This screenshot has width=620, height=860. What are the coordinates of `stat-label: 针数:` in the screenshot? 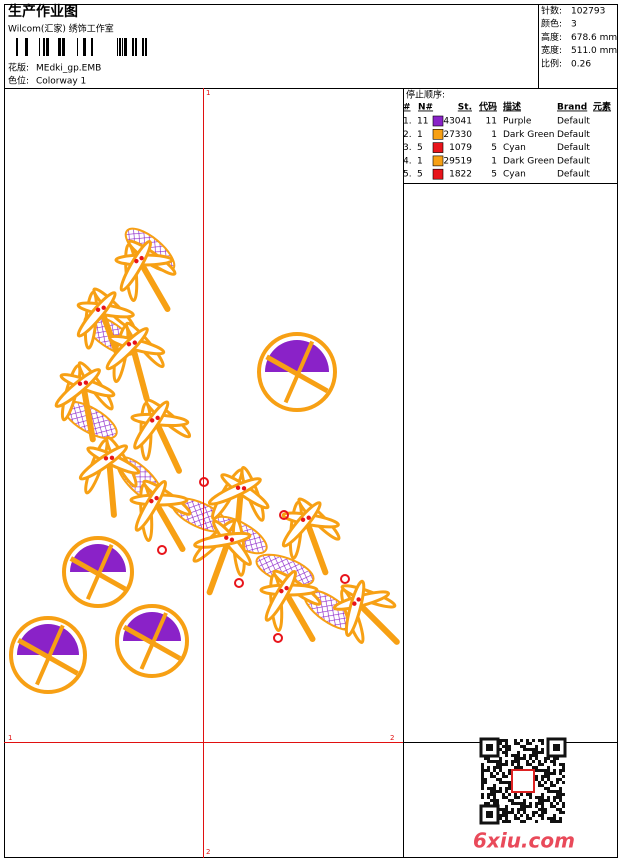 It's located at (551, 11).